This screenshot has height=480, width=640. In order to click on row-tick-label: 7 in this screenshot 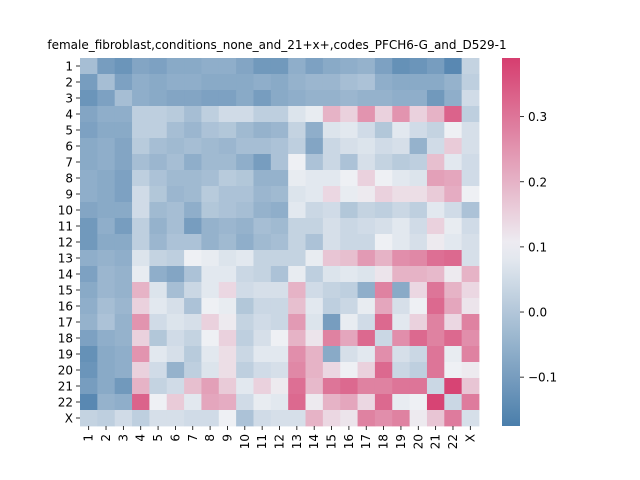, I will do `click(69, 163)`.